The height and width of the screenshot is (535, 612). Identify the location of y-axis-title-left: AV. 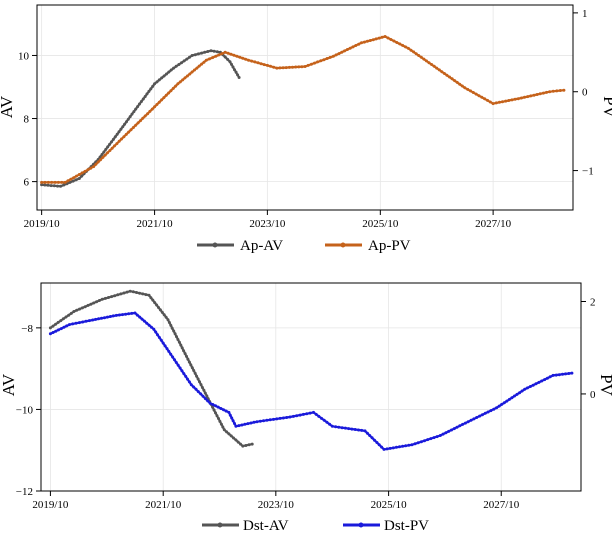
(8, 106).